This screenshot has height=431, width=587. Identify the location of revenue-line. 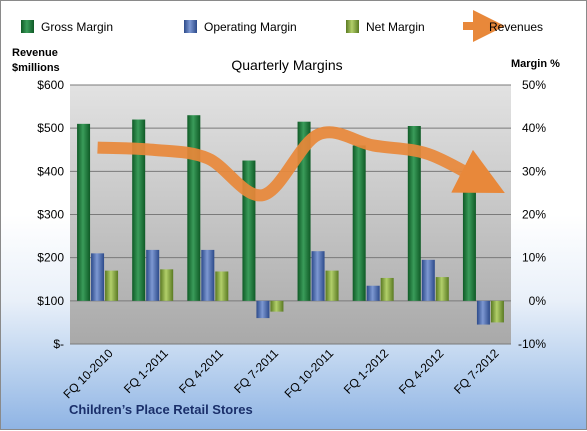
(301, 164).